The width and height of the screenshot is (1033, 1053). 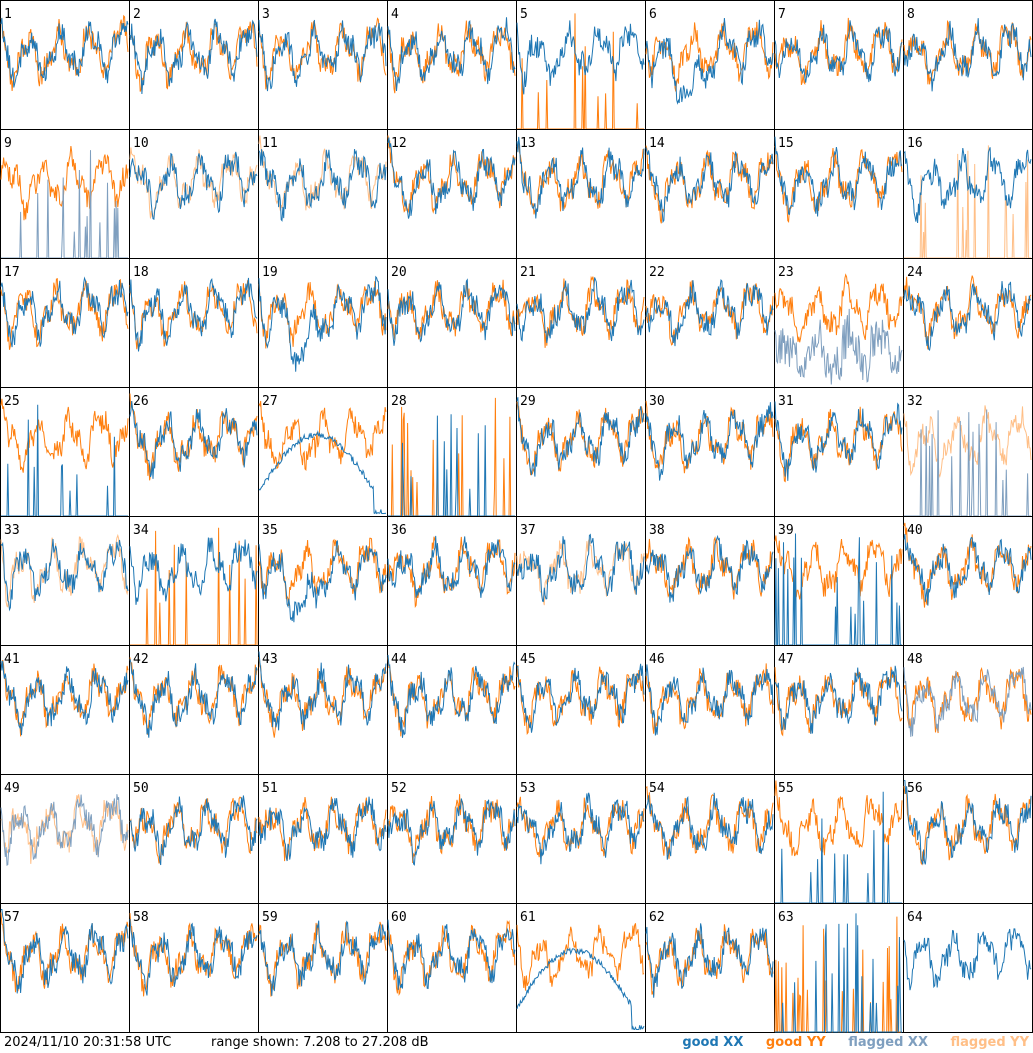 I want to click on tile-58: 58, so click(x=194, y=968).